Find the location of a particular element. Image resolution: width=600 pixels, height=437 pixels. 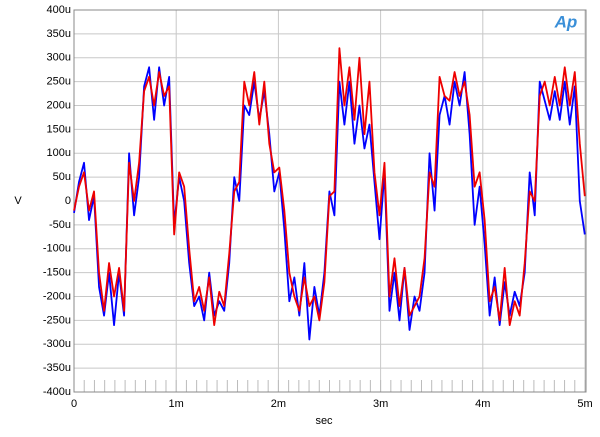

y-tick-label: 350u is located at coordinates (59, 34).